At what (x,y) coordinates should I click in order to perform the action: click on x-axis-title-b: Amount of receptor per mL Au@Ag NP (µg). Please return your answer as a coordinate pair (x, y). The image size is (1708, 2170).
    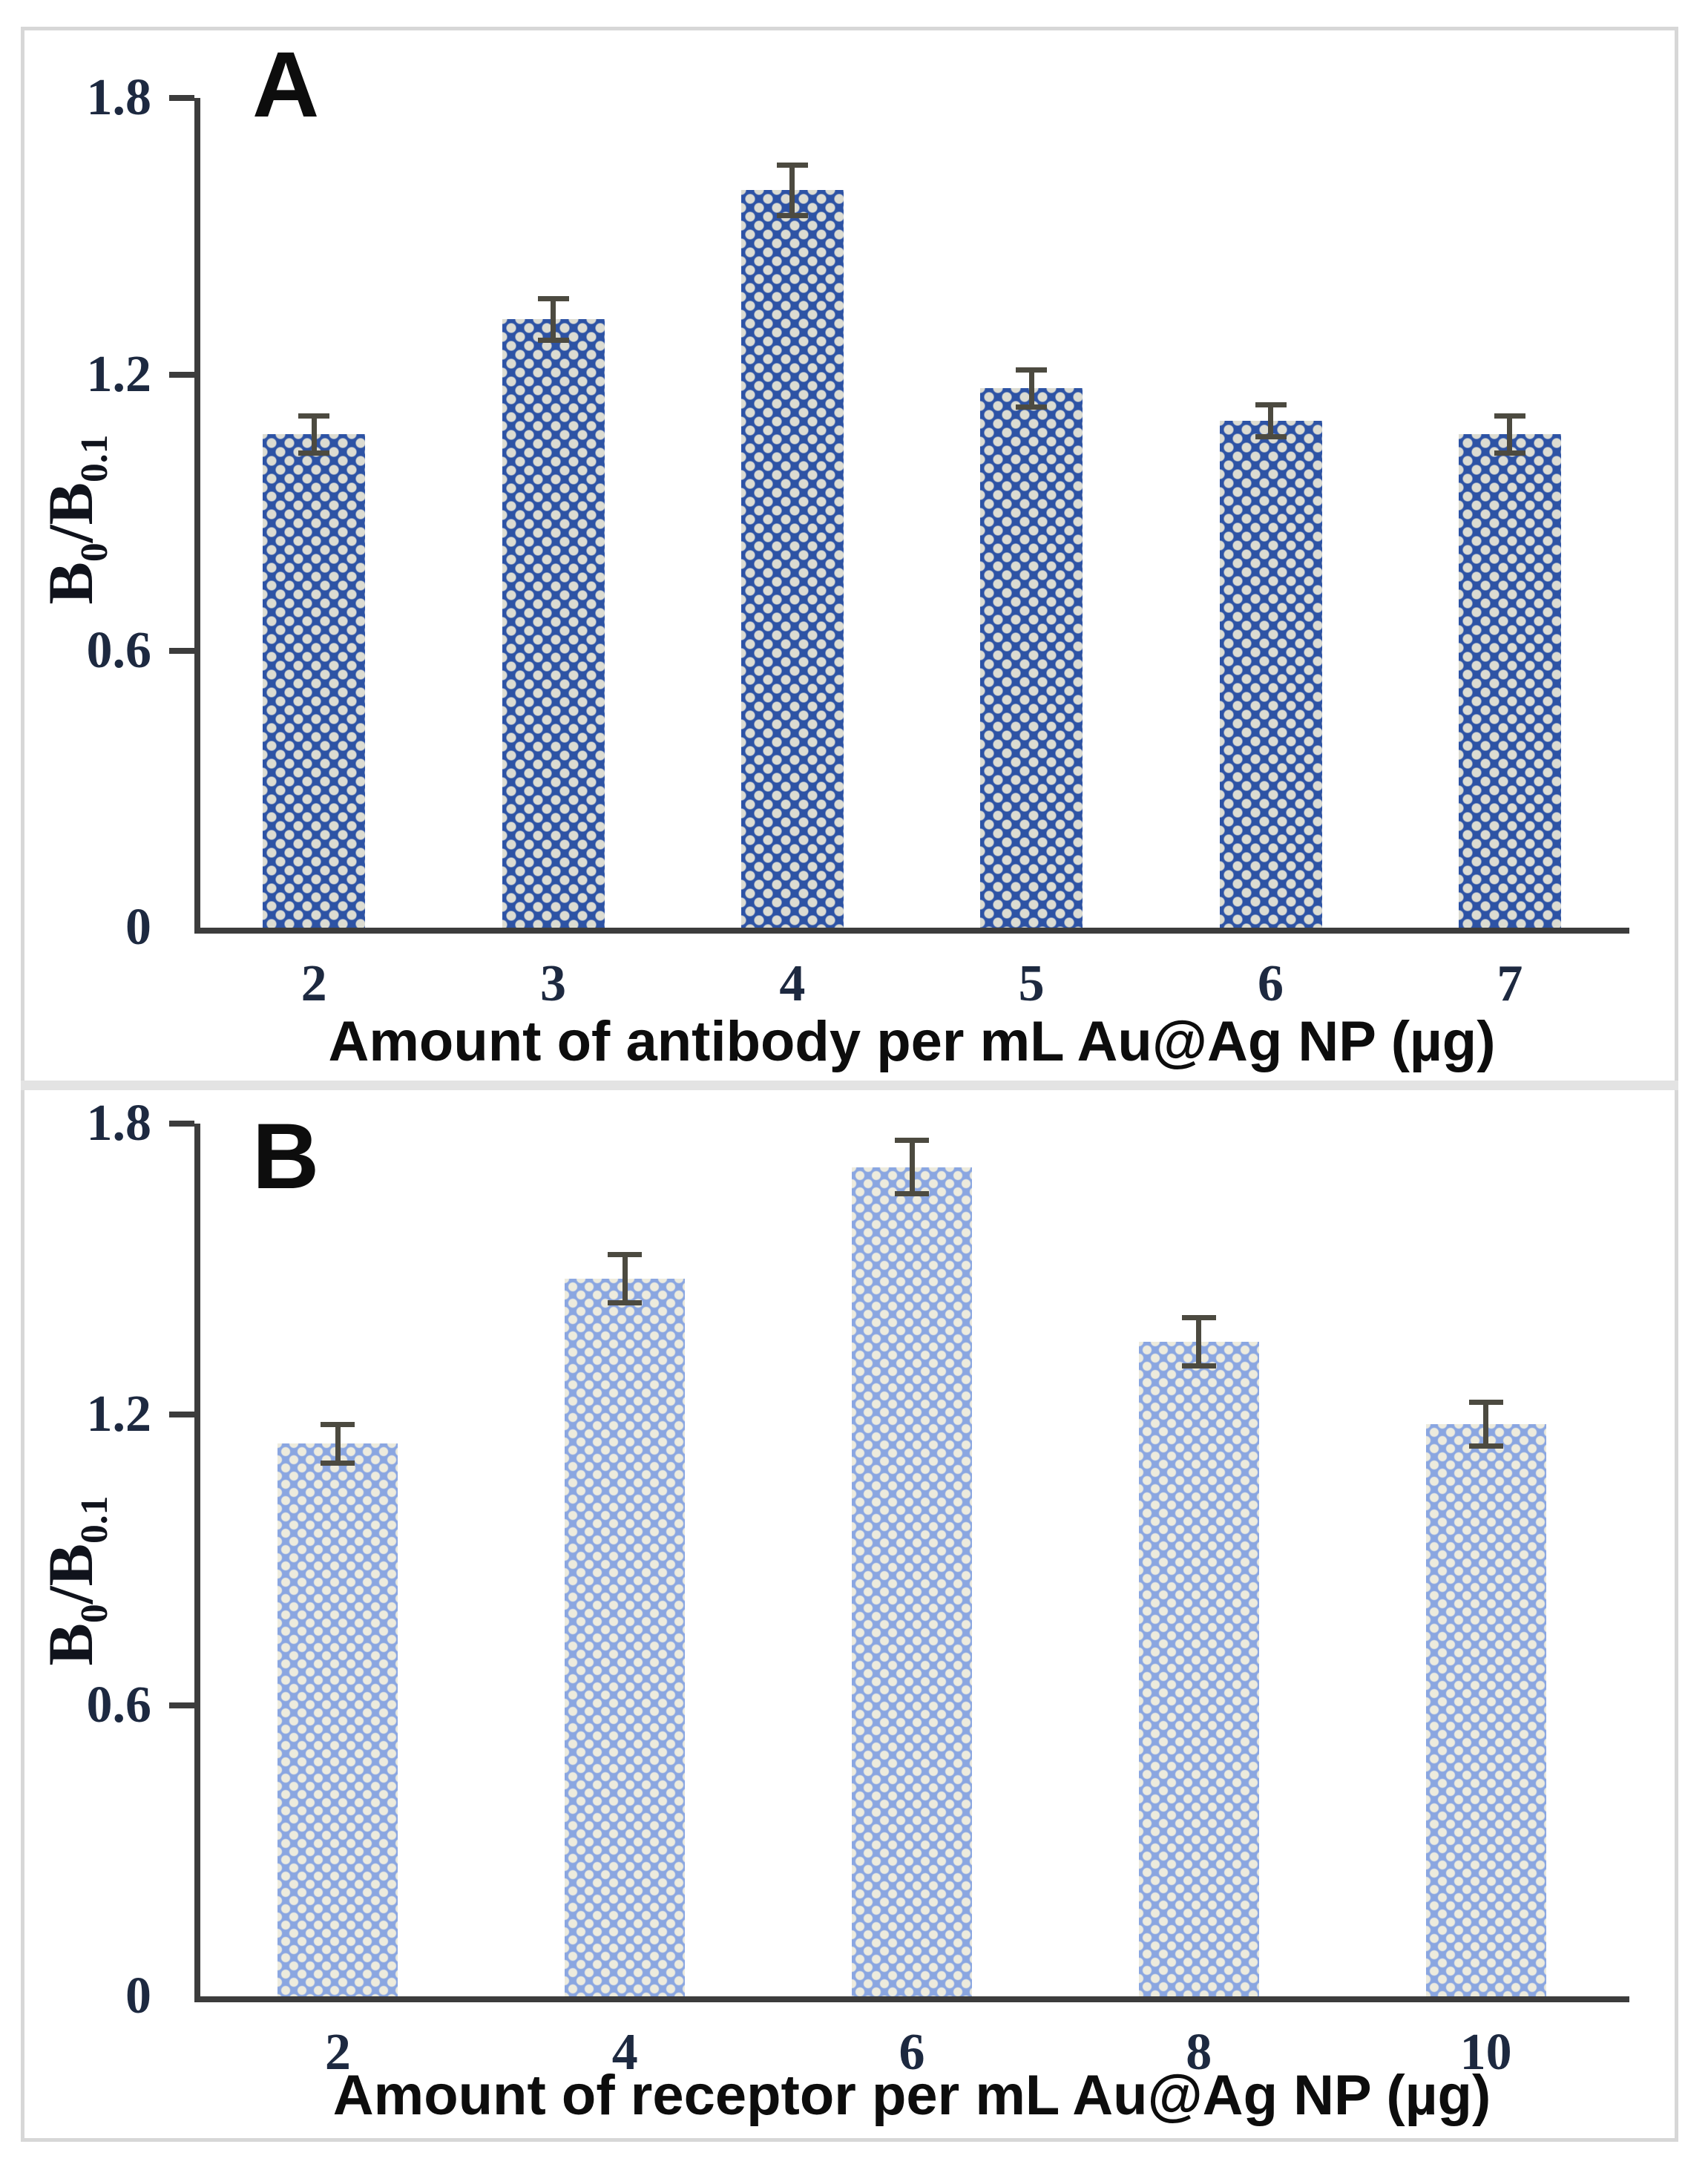
    Looking at the image, I should click on (912, 2095).